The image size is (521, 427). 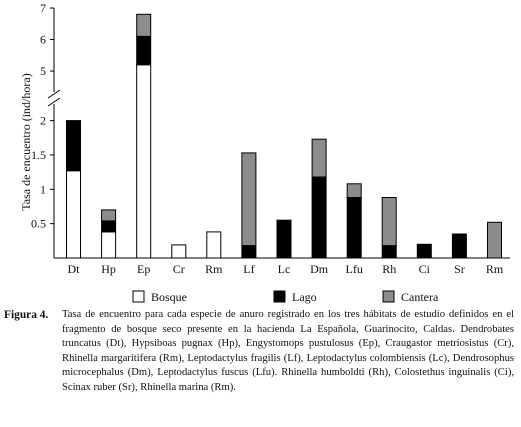 I want to click on x-labels-group: Dt Hp Ep Cr Rm Lf Lc Dm Lfu Rh Ci Sr Rm, so click(x=286, y=269).